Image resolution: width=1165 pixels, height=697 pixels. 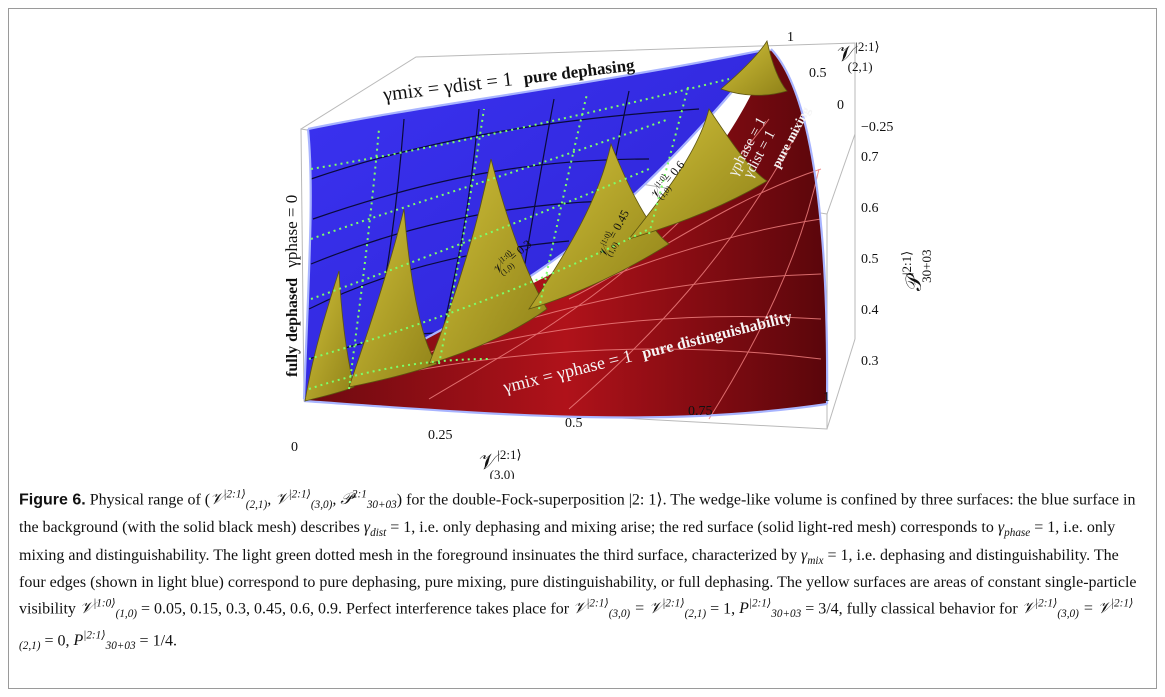 I want to click on math-v10: 𝒱|1:0⟩(1,0), so click(x=108, y=609).